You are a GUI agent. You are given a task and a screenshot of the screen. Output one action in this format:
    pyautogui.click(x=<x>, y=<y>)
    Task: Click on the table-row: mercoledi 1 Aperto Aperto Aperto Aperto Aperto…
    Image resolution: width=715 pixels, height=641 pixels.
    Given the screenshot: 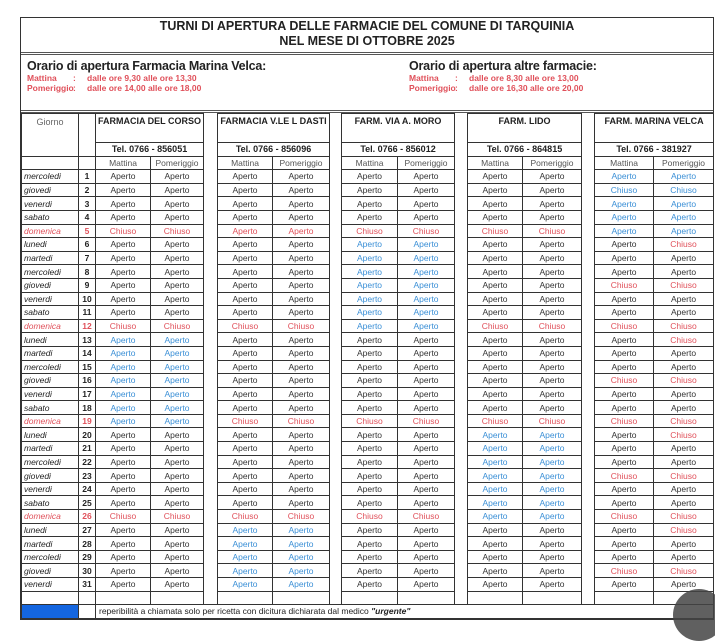 What is the action you would take?
    pyautogui.click(x=368, y=176)
    